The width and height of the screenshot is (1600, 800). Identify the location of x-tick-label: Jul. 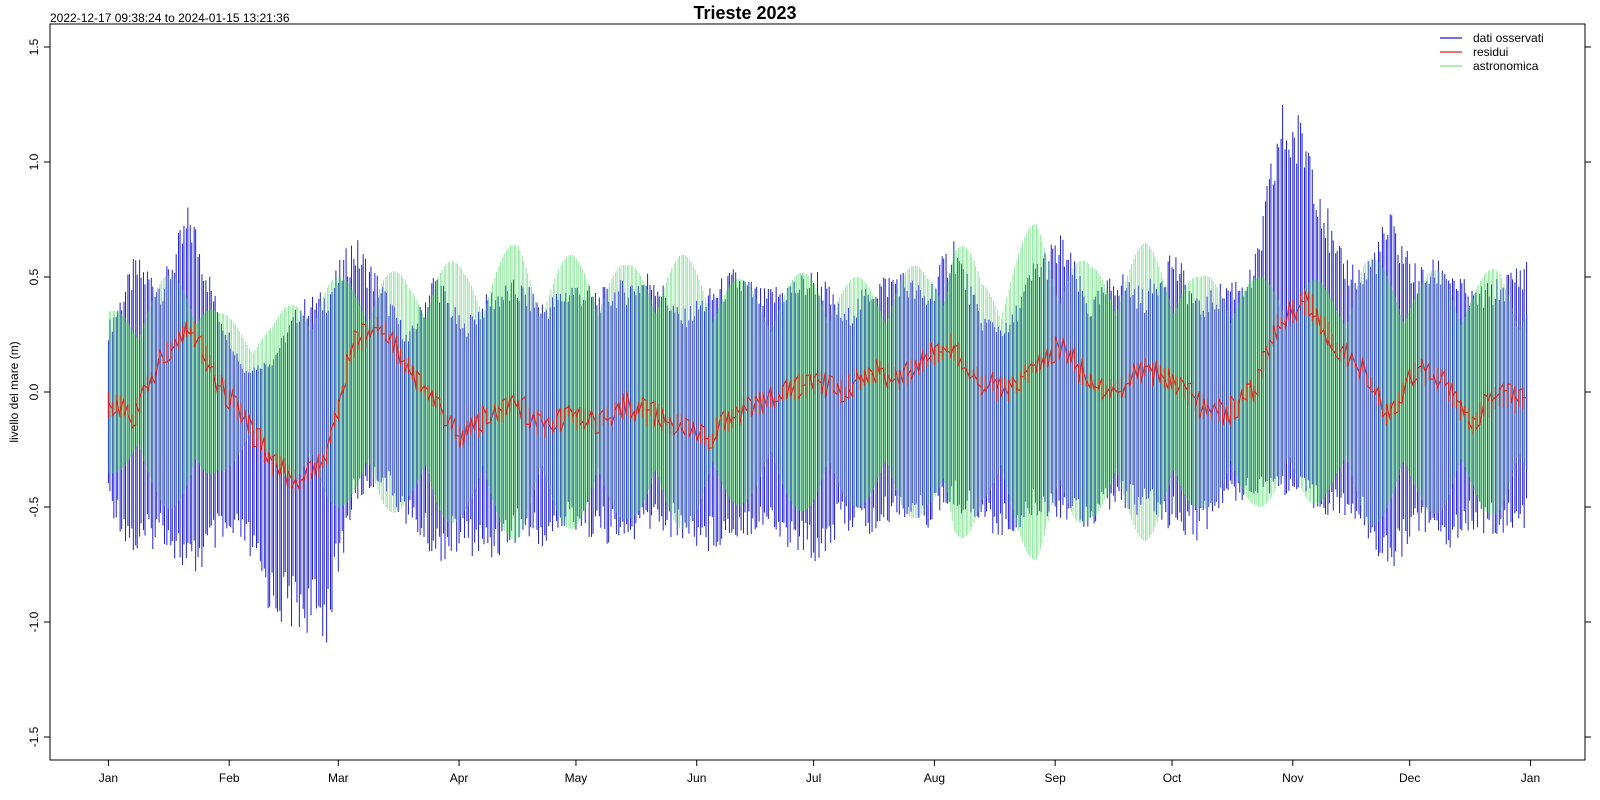
(813, 778).